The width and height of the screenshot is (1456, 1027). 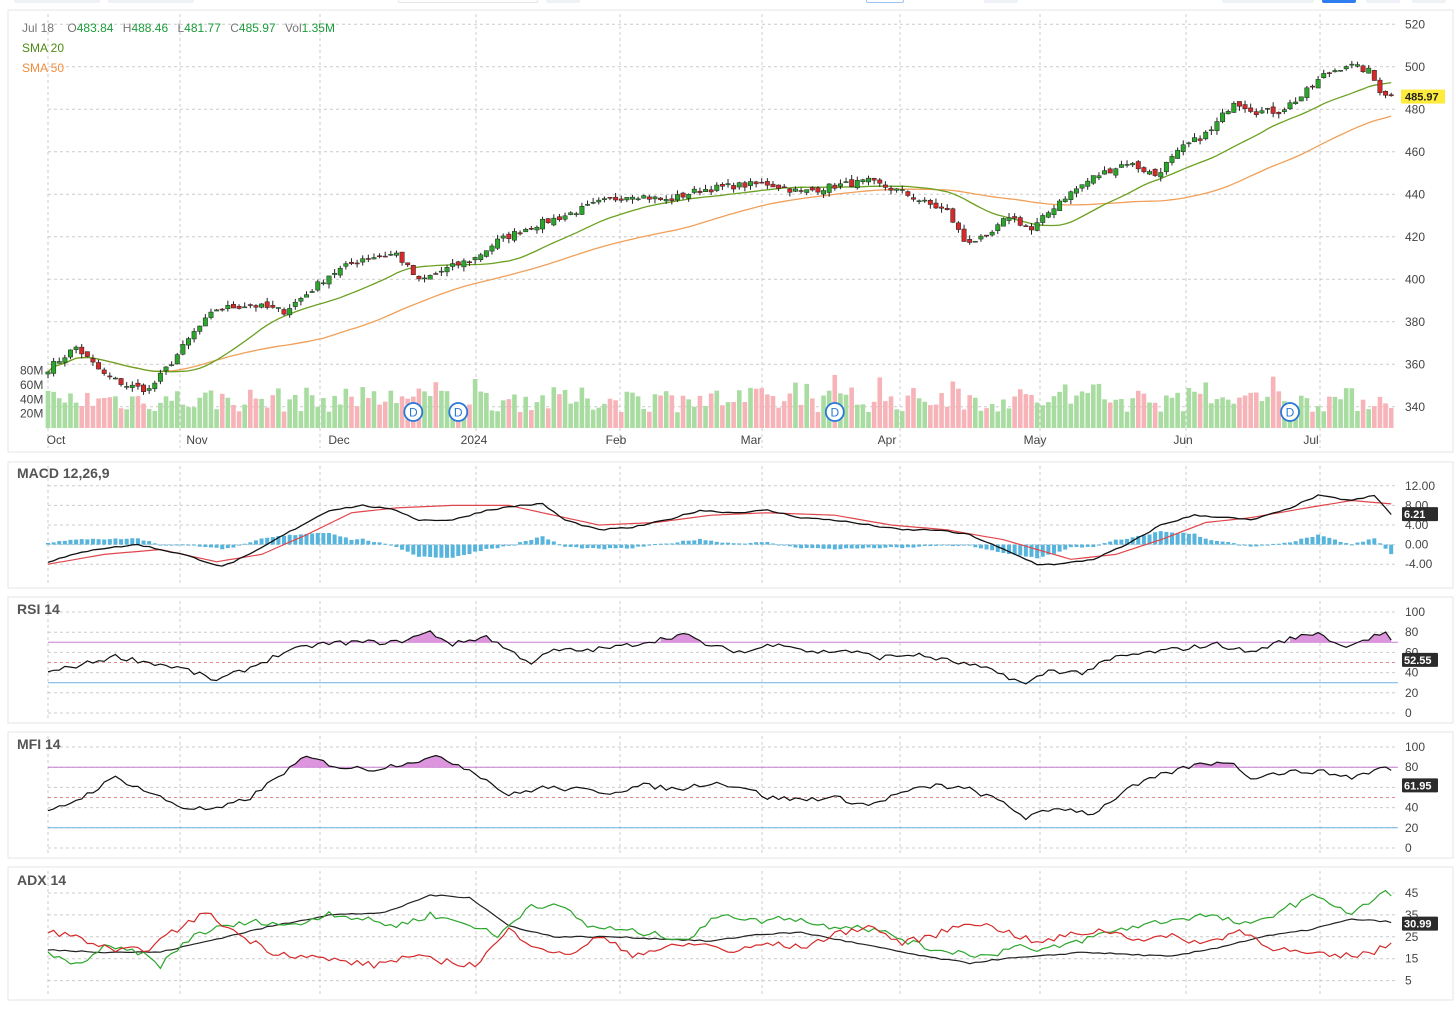 What do you see at coordinates (468, 1) in the screenshot?
I see `toolbar-search-field` at bounding box center [468, 1].